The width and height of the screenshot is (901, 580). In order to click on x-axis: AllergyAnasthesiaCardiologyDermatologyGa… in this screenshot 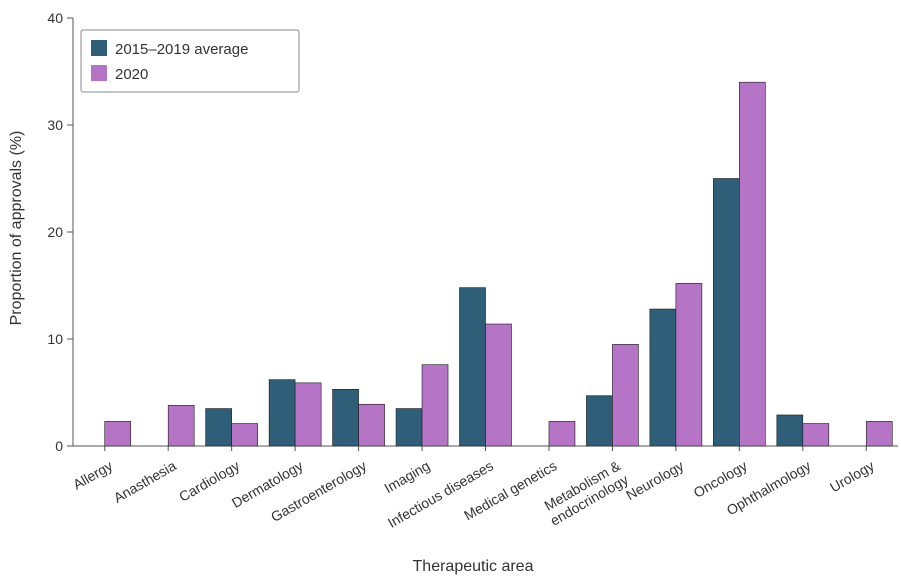, I will do `click(484, 488)`.